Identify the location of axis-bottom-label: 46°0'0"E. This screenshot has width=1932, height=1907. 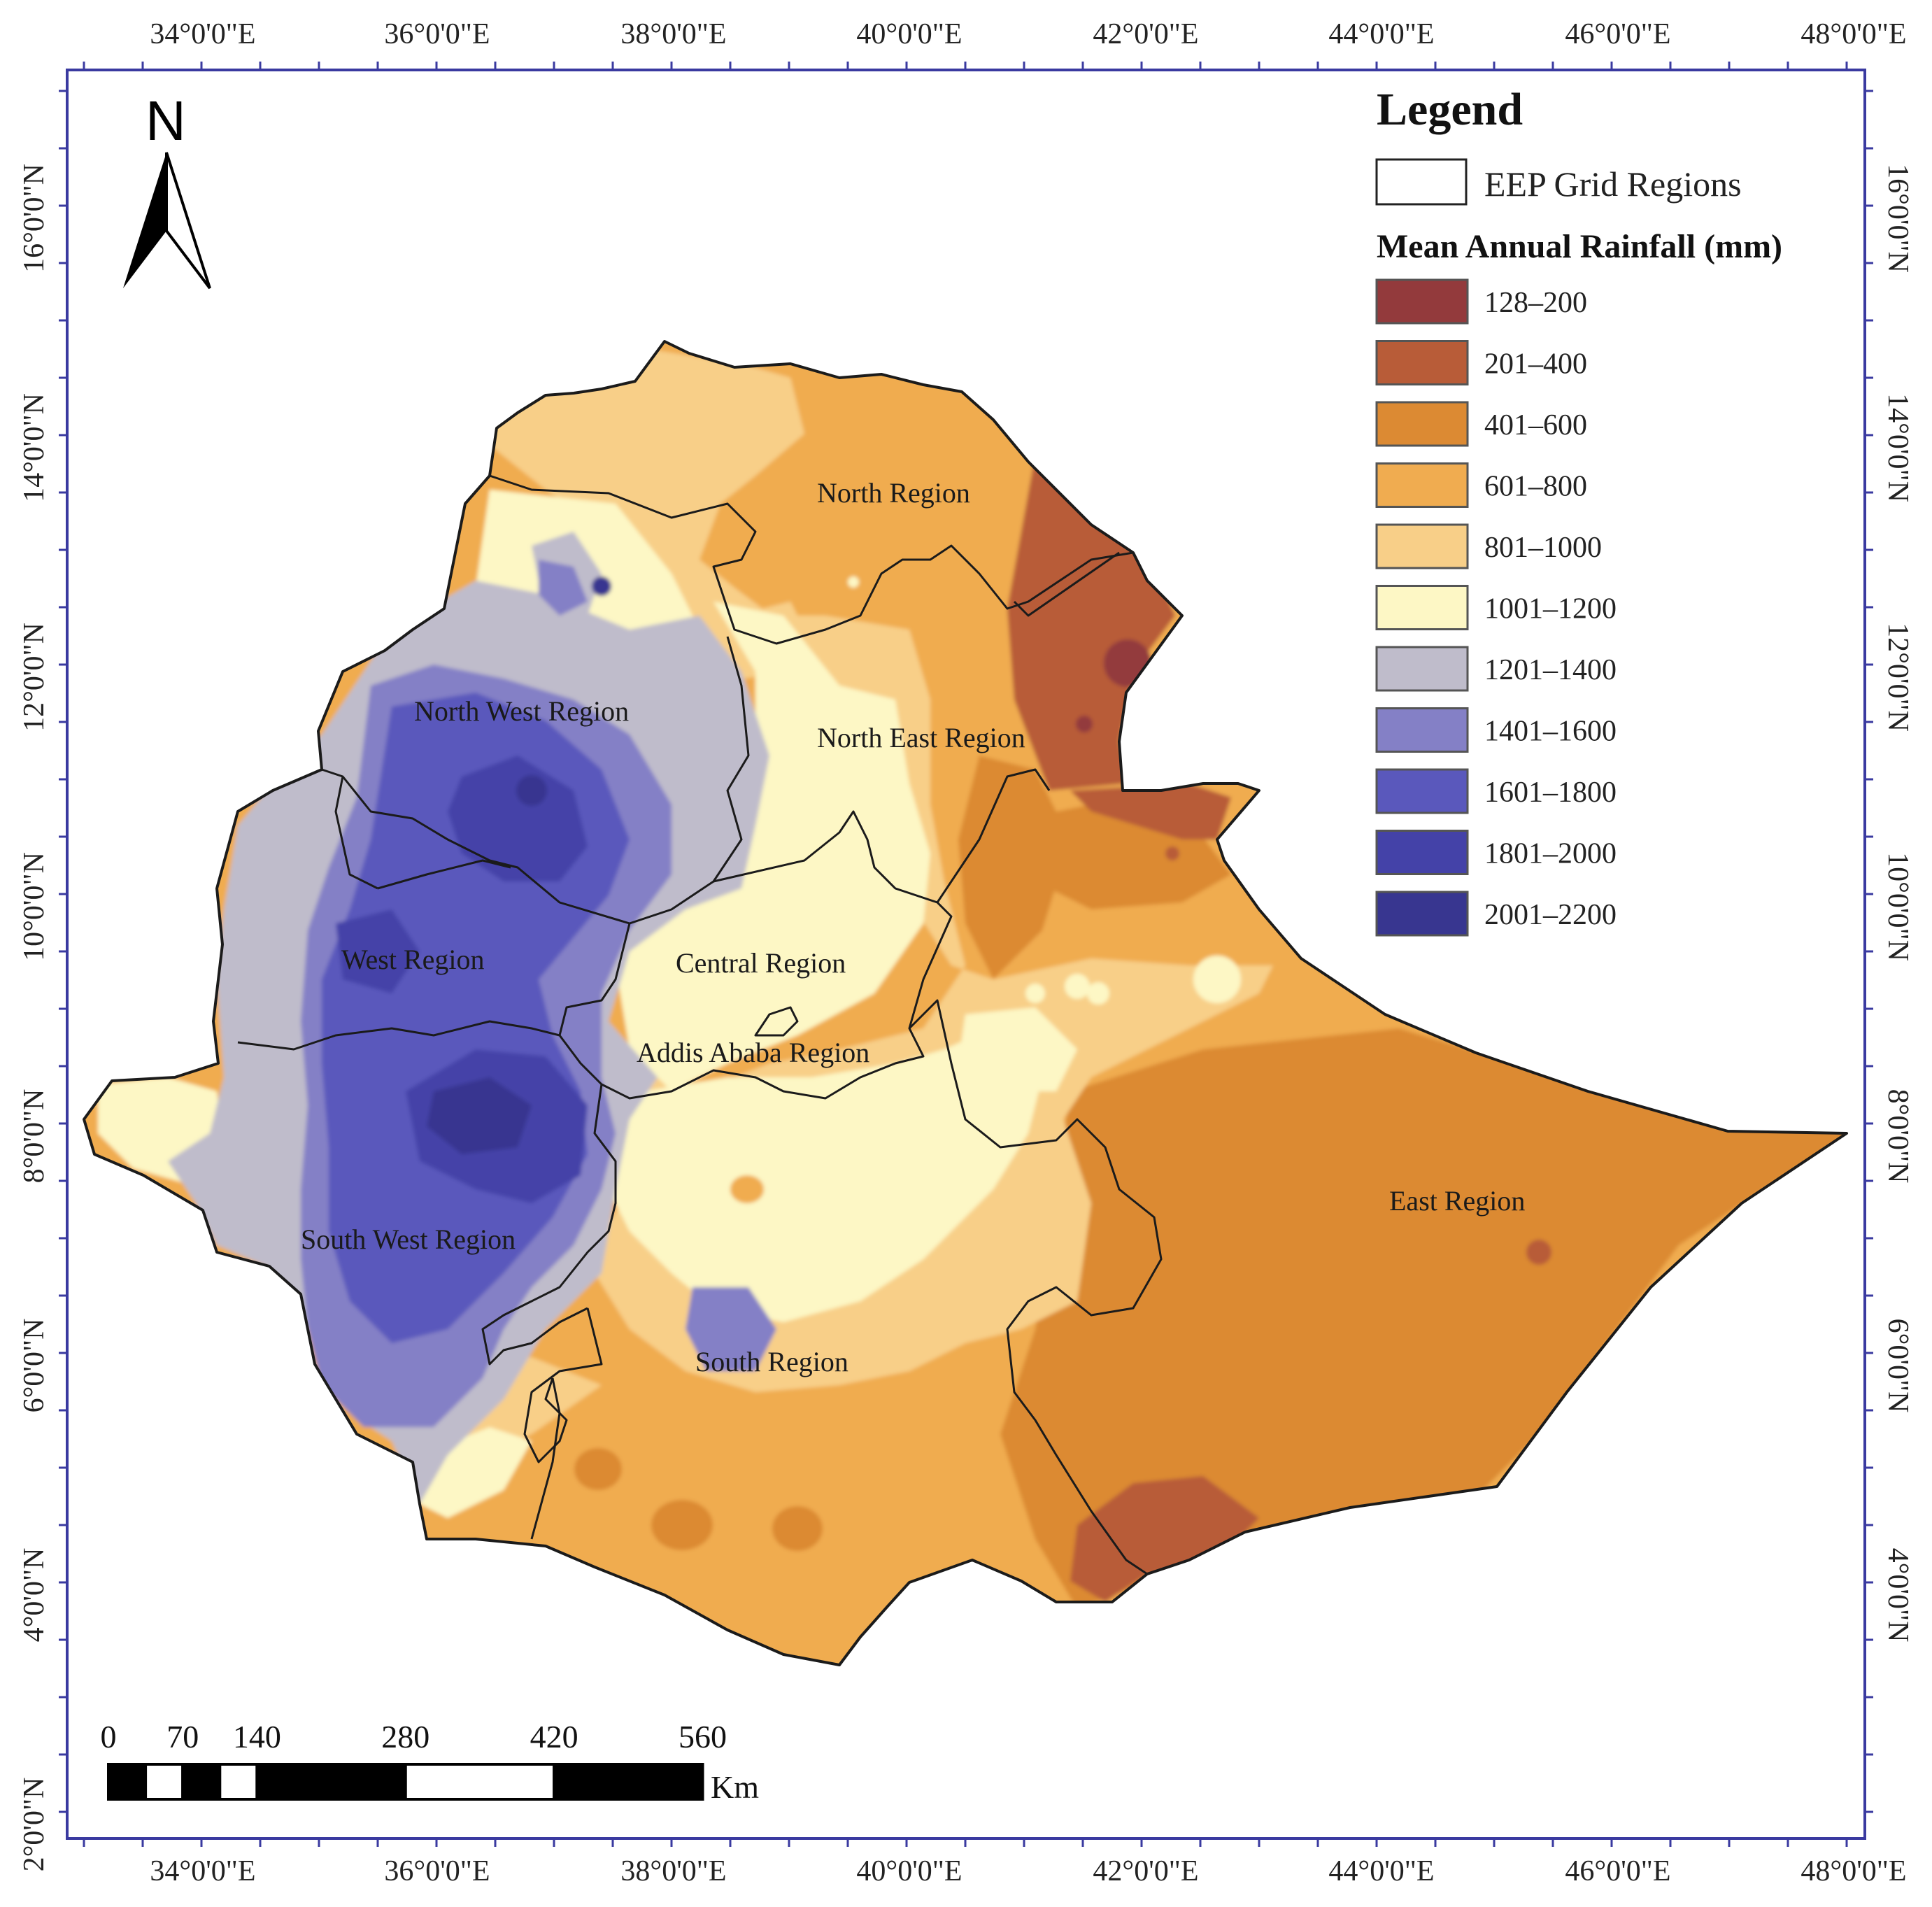
(1617, 1871).